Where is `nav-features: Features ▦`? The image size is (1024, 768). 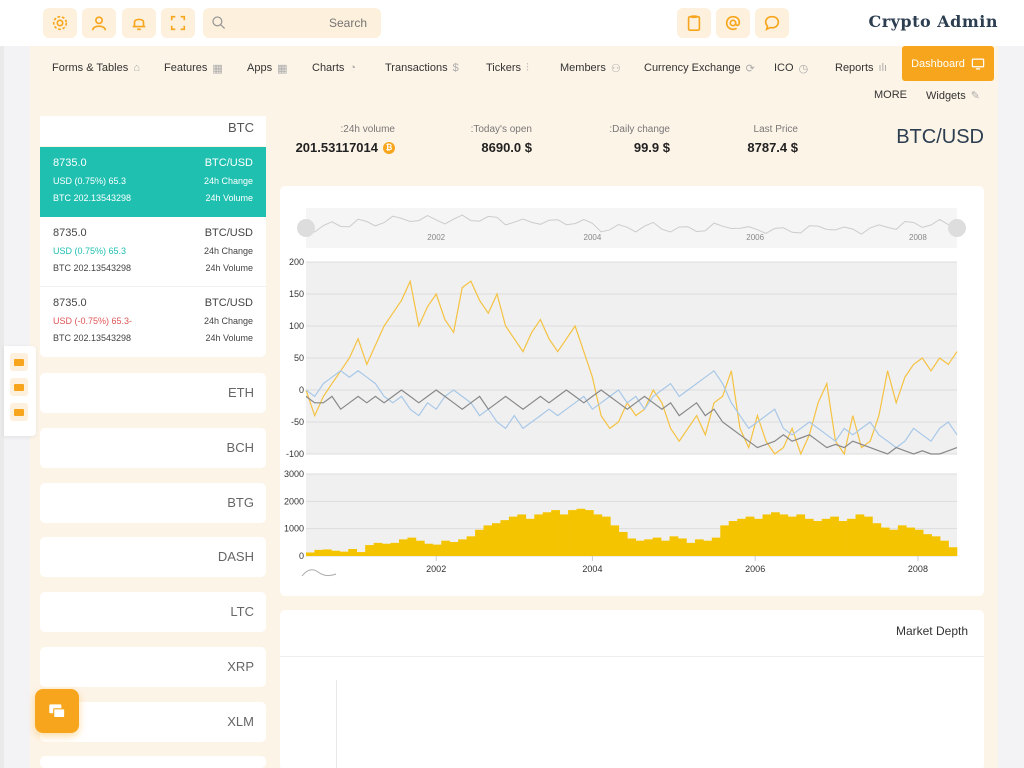 nav-features: Features ▦ is located at coordinates (193, 68).